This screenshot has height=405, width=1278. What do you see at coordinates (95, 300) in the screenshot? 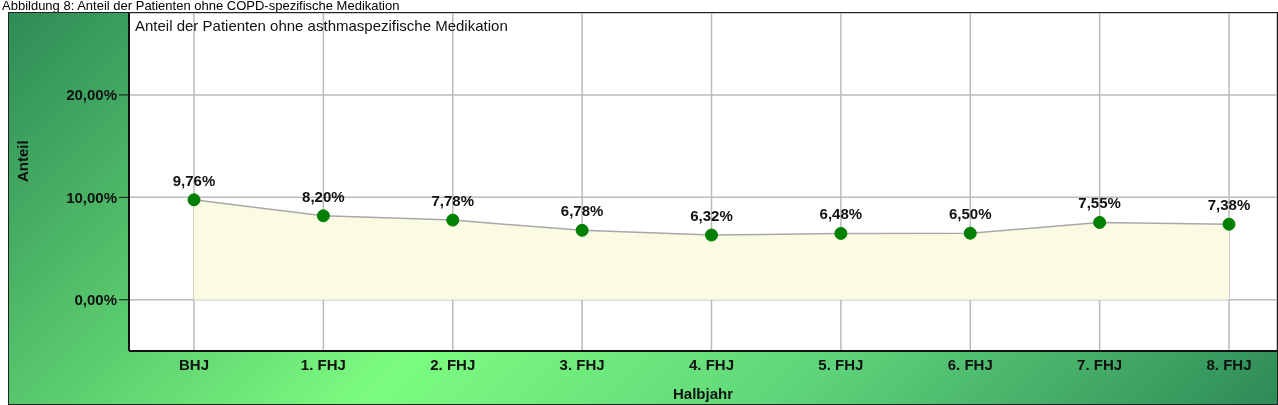
I see `y-tick-label: 0,00%` at bounding box center [95, 300].